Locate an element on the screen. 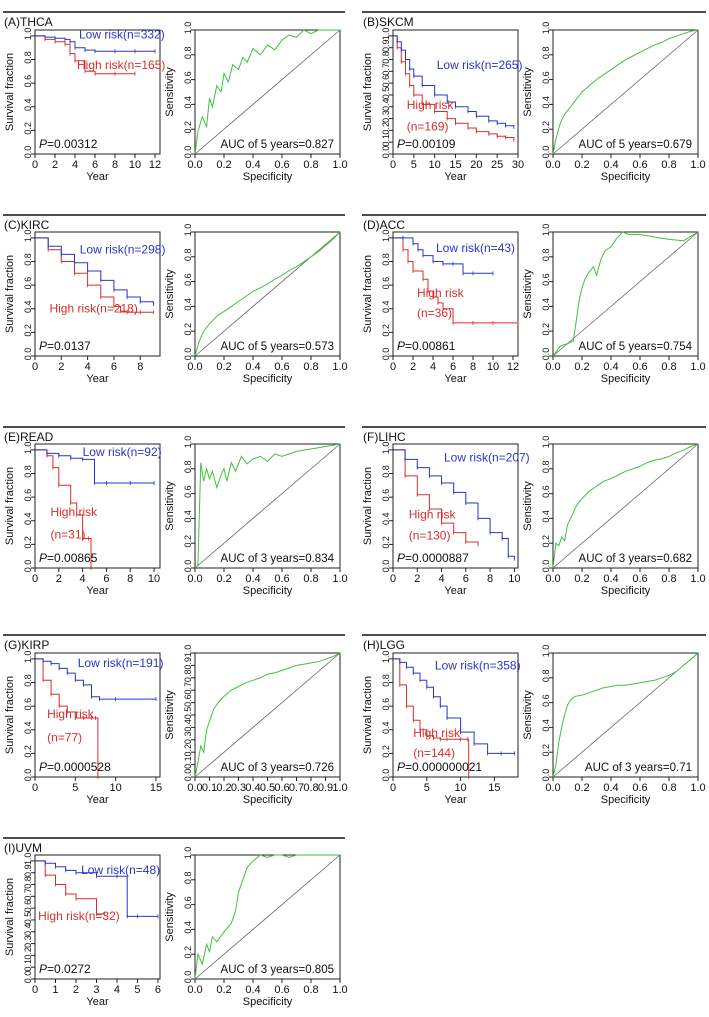 This screenshot has height=1017, width=709. panel-title: (G)KIRP is located at coordinates (26, 645).